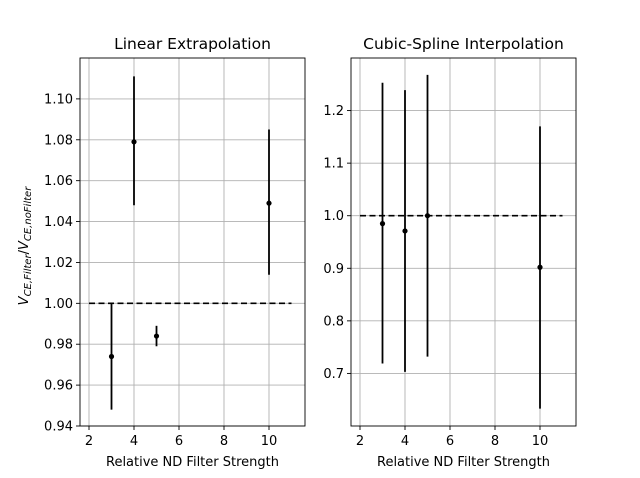 The image size is (640, 478). Describe the element at coordinates (58, 263) in the screenshot. I see `y-tick-label: 1.02` at that location.